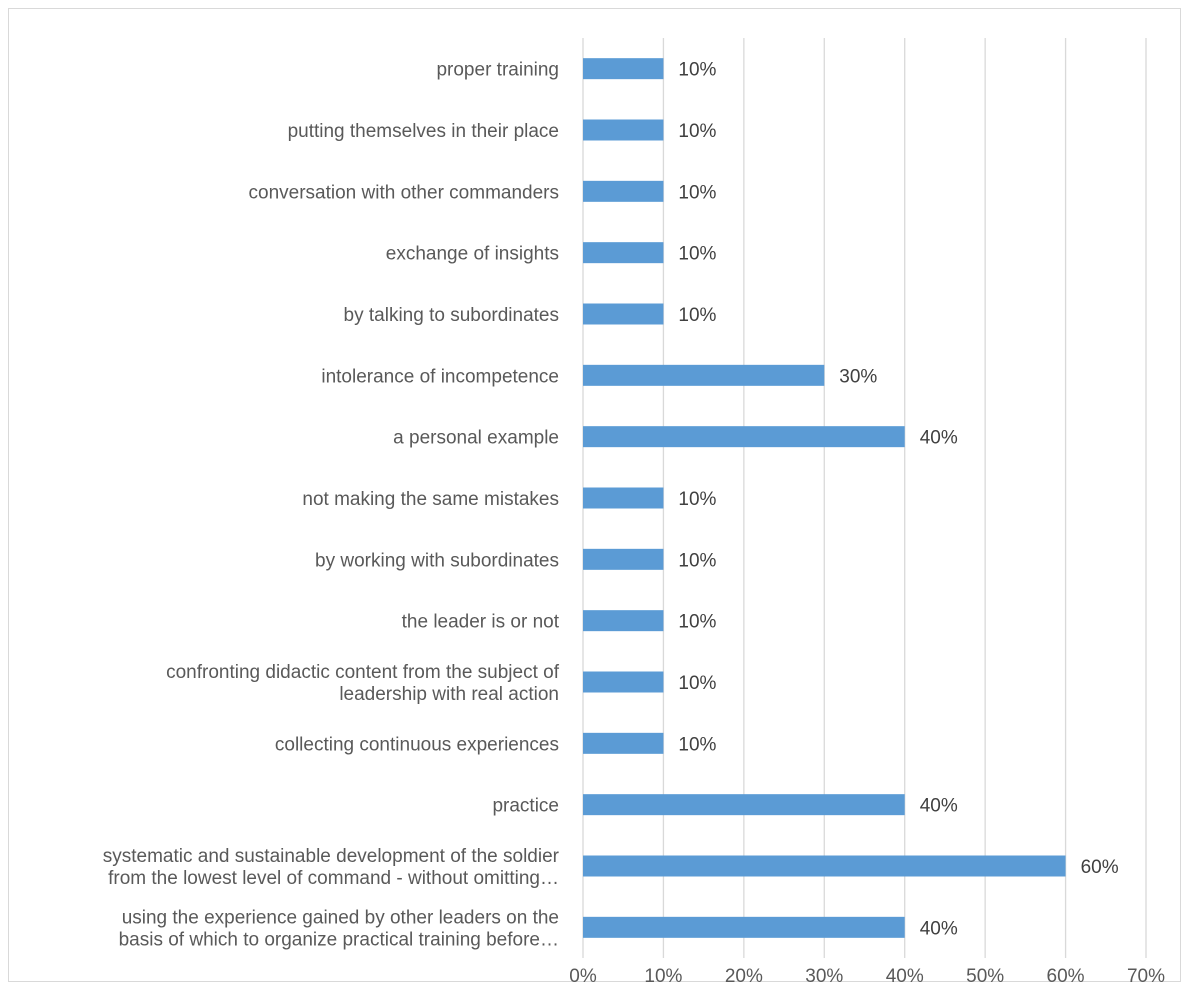 This screenshot has width=1190, height=990. What do you see at coordinates (472, 254) in the screenshot?
I see `category-label: exchange of insights` at bounding box center [472, 254].